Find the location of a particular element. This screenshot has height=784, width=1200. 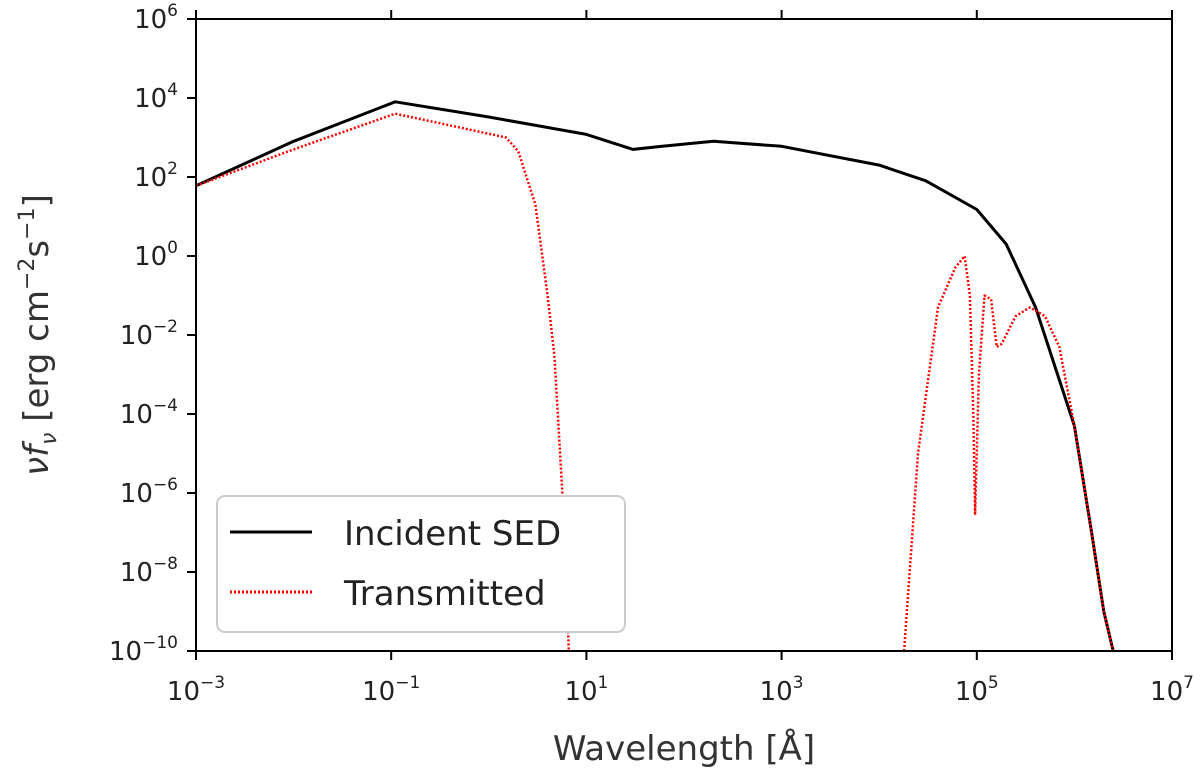

x-tick-label: 10¹ is located at coordinates (586, 690).